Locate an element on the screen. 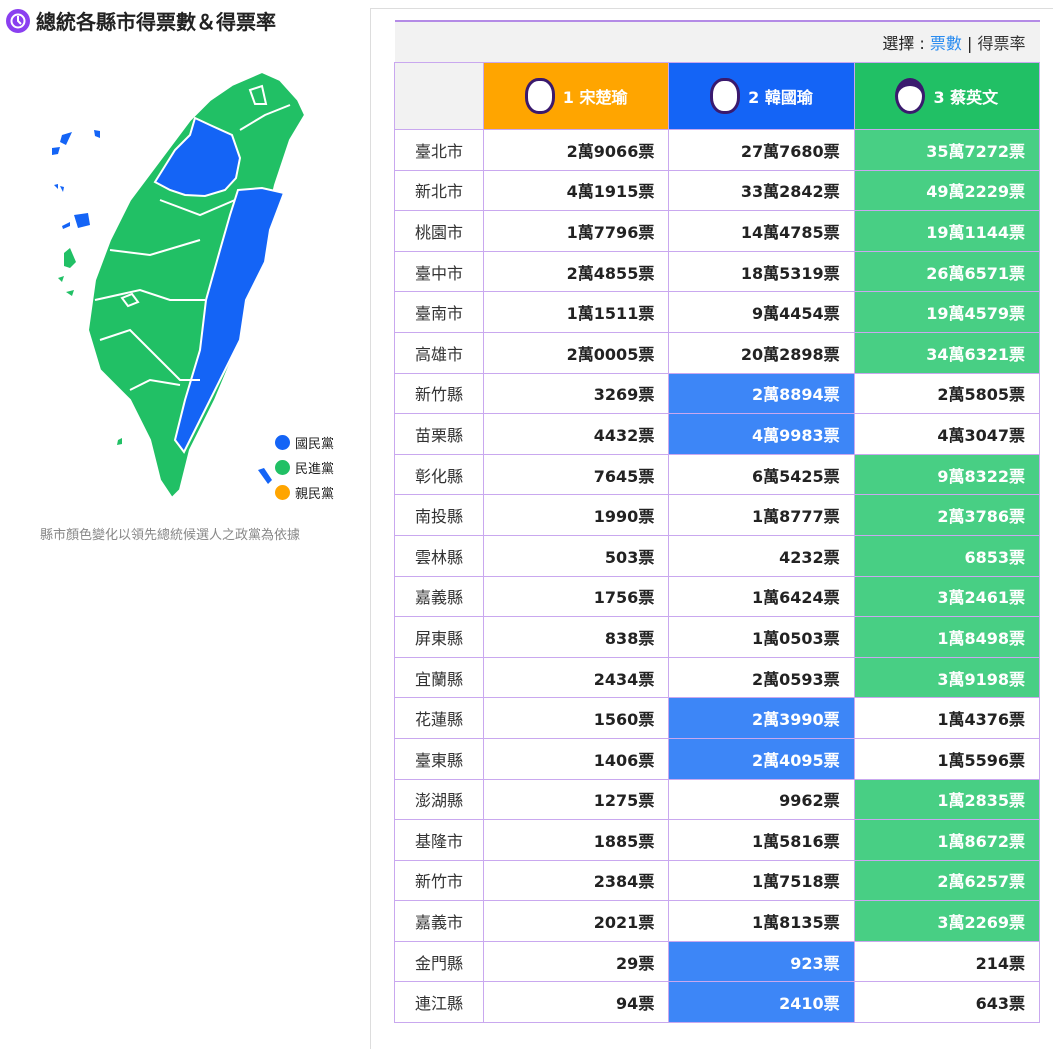  title-text: 總統各縣市得票數＆得票率 is located at coordinates (156, 22).